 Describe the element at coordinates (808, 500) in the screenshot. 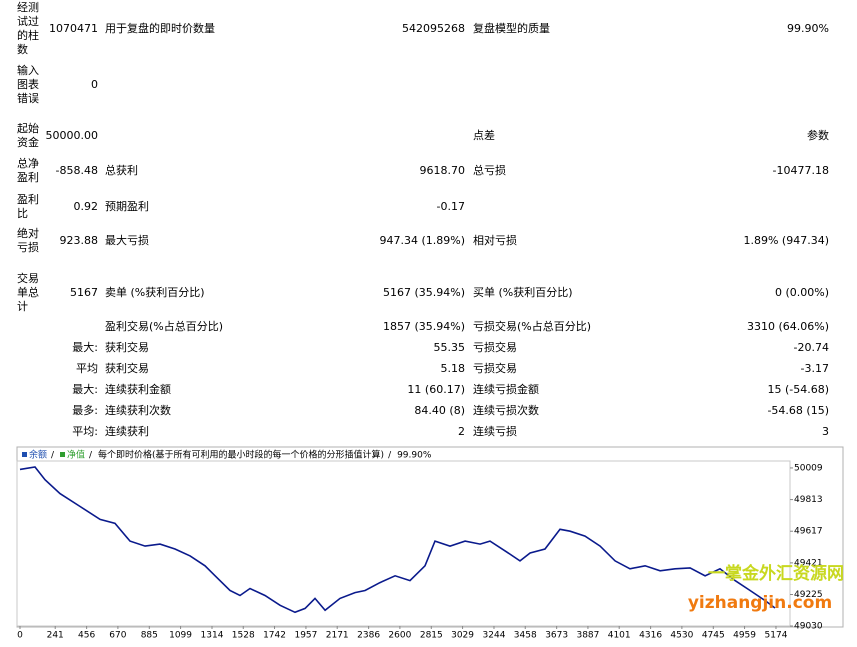

I see `y-tick-label: 49813` at that location.